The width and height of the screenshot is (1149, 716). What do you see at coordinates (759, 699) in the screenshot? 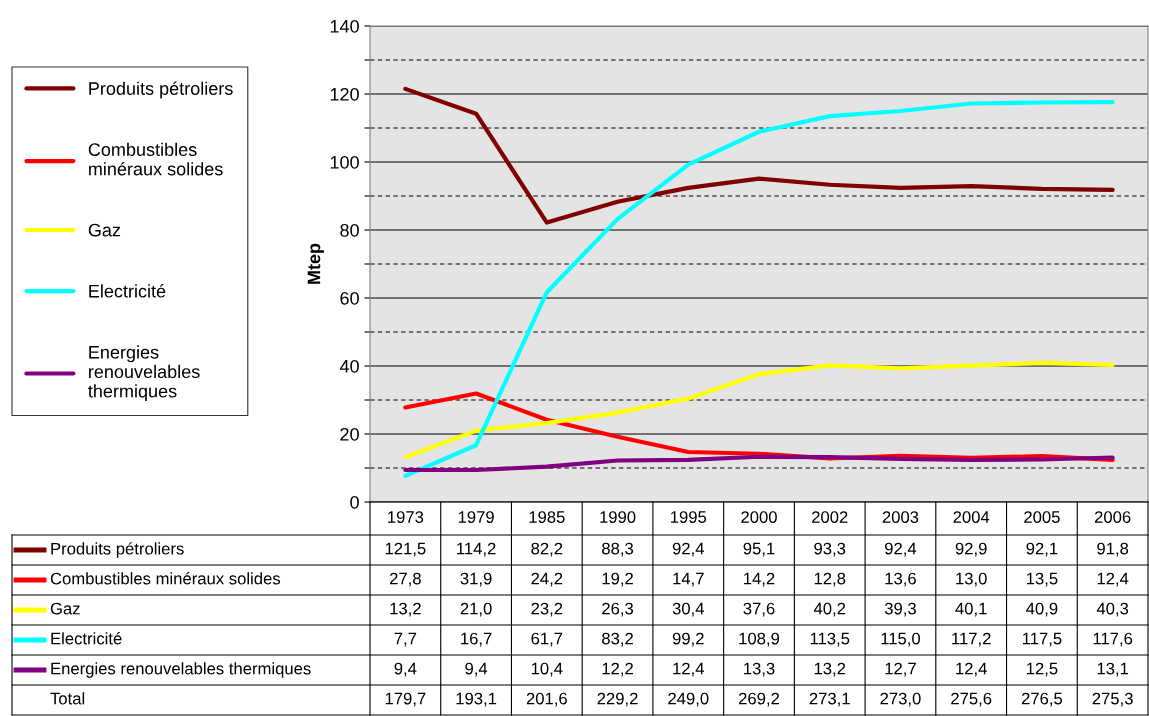
I see `text: 269,2` at bounding box center [759, 699].